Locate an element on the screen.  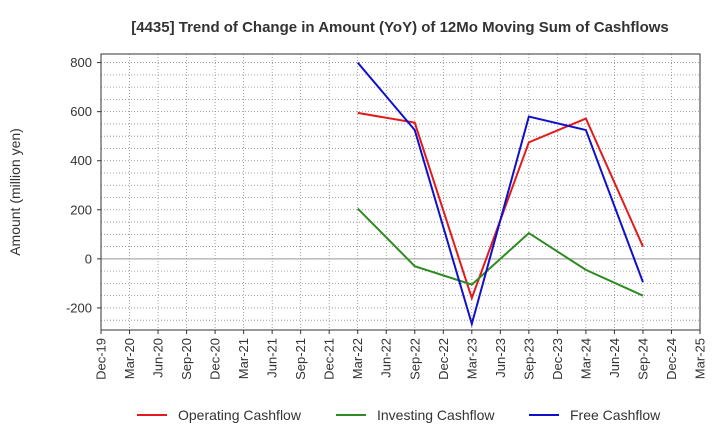
x-tick-label: Jun-21 is located at coordinates (272, 358).